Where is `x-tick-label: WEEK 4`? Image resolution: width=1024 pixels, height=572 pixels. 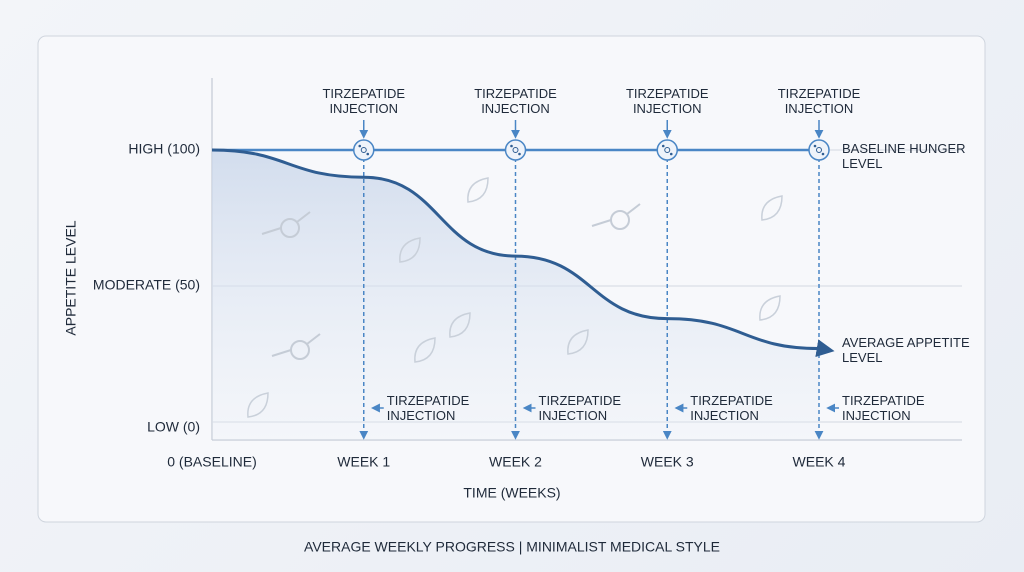 x-tick-label: WEEK 4 is located at coordinates (819, 462).